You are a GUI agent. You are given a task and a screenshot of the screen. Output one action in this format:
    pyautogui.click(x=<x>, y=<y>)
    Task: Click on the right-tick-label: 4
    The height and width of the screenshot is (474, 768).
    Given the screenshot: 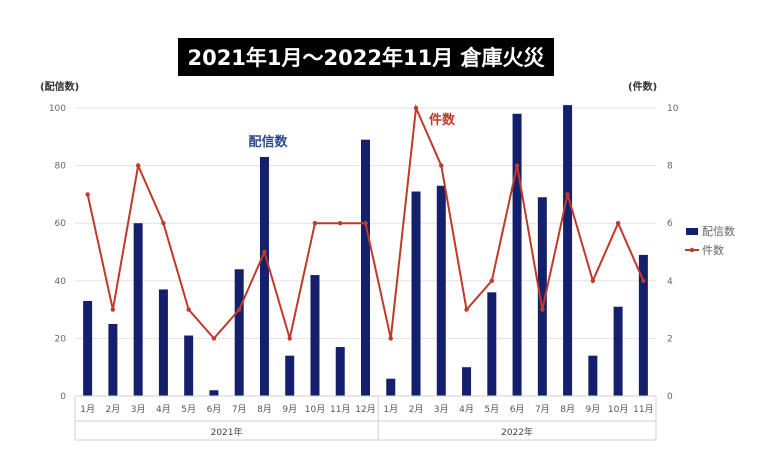 What is the action you would take?
    pyautogui.click(x=670, y=282)
    